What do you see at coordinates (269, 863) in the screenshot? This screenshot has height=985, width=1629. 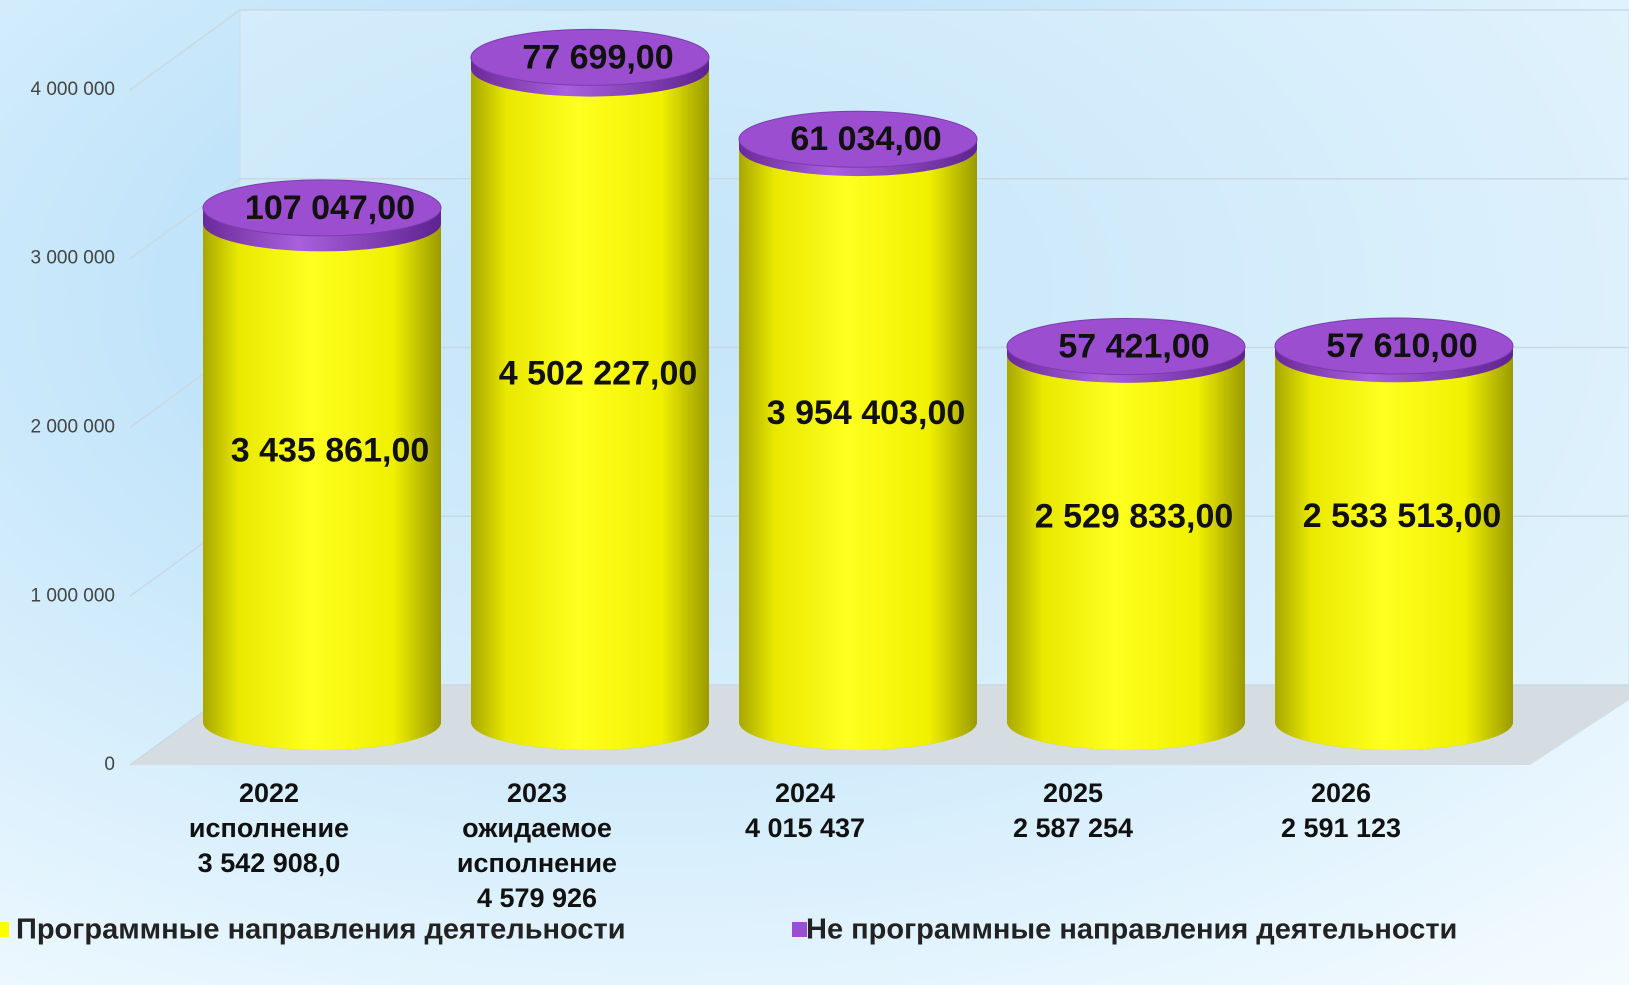 I see `x-tick-label: 3 542 908,0` at bounding box center [269, 863].